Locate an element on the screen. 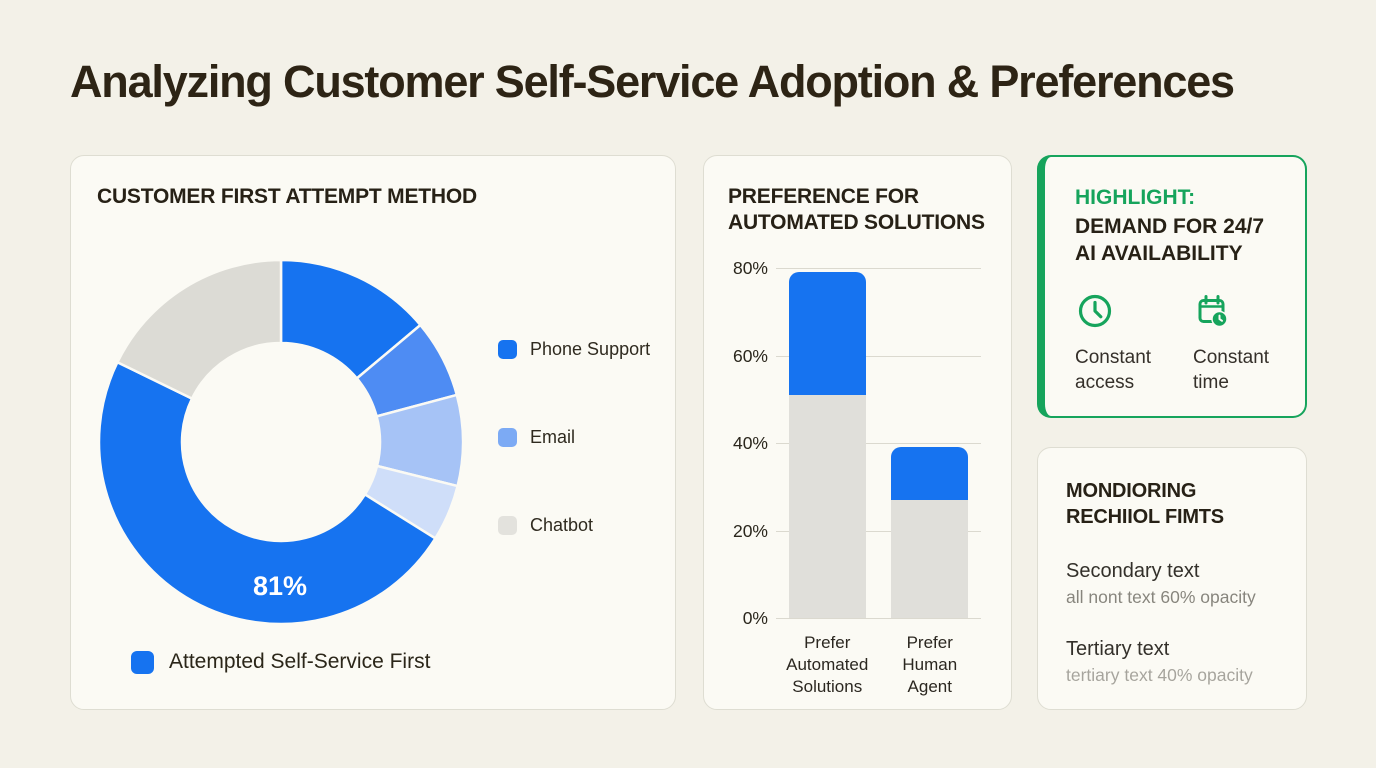 This screenshot has height=768, width=1376. chatbot-swatch is located at coordinates (507, 525).